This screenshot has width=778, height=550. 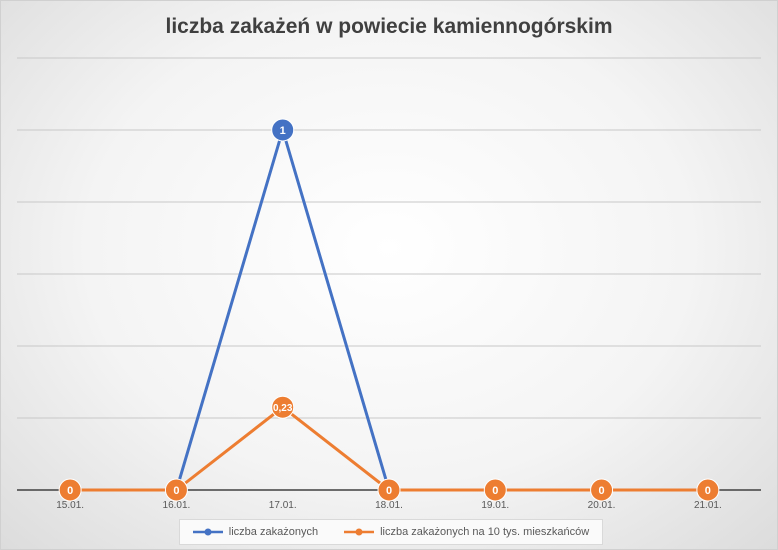 What do you see at coordinates (273, 532) in the screenshot?
I see `legend-label-series-1: liczba zakażonych` at bounding box center [273, 532].